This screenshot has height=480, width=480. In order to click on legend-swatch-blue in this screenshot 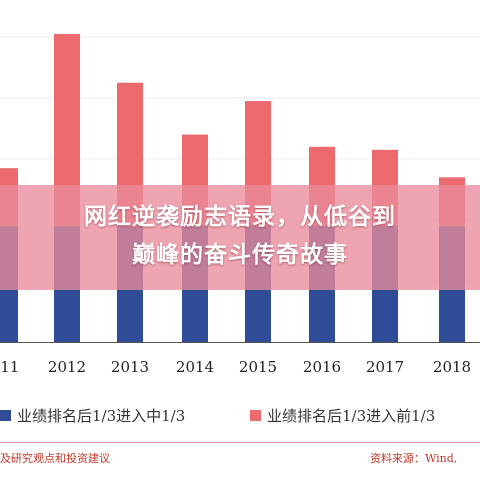, I will do `click(5, 415)`.